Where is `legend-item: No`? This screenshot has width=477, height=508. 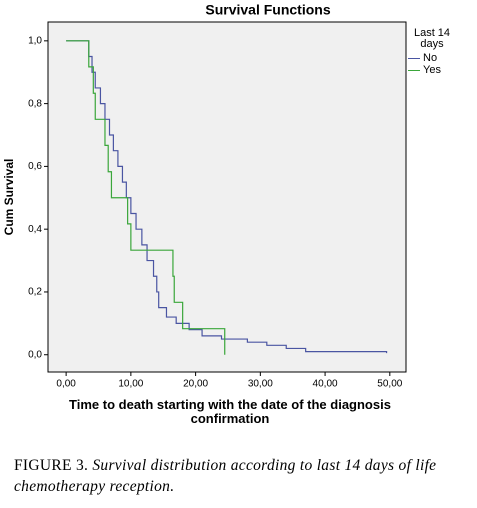
legend-item: No is located at coordinates (438, 58).